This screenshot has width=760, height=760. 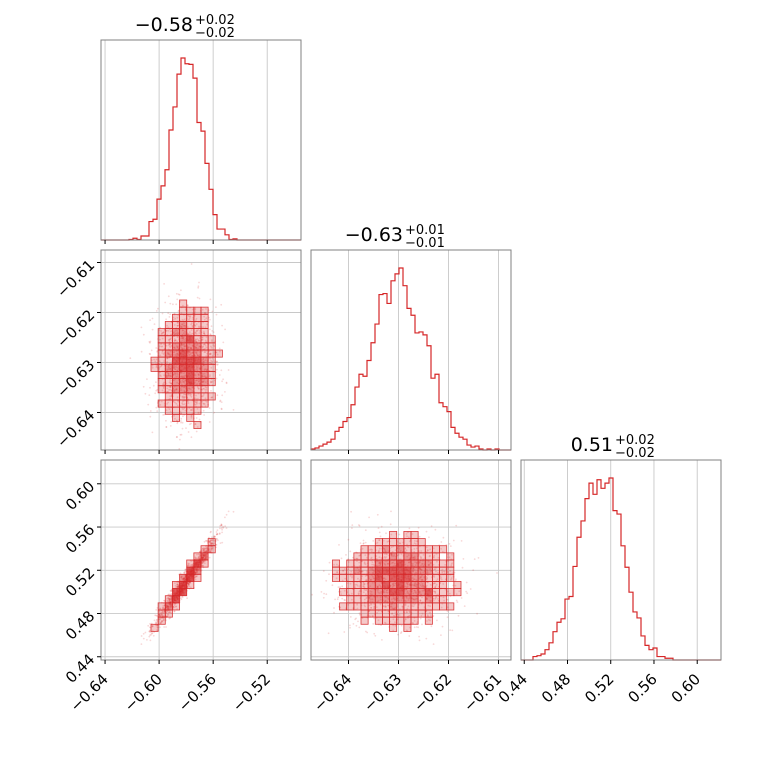 What do you see at coordinates (556, 688) in the screenshot?
I see `x-tick-label: 0.48` at bounding box center [556, 688].